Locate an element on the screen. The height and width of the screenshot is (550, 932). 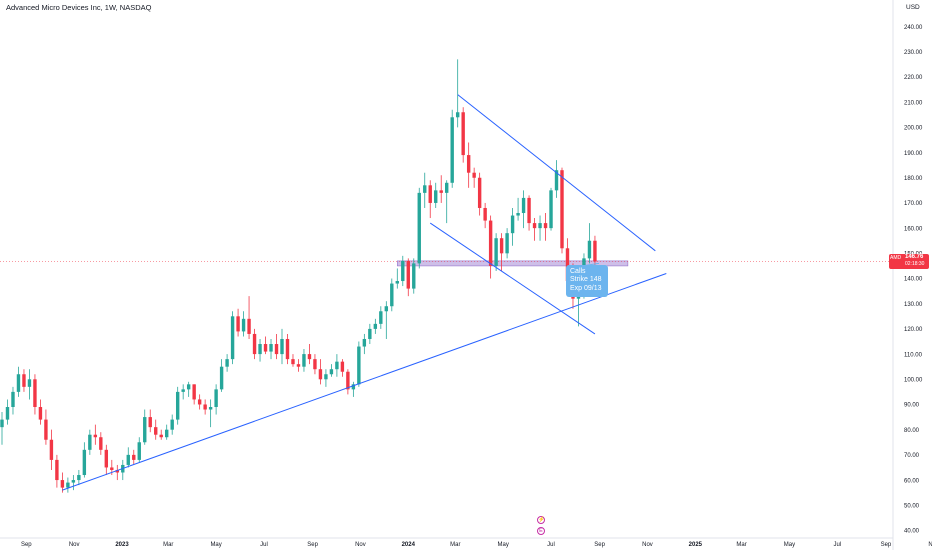
trendline-channel-upper is located at coordinates (556, 173).